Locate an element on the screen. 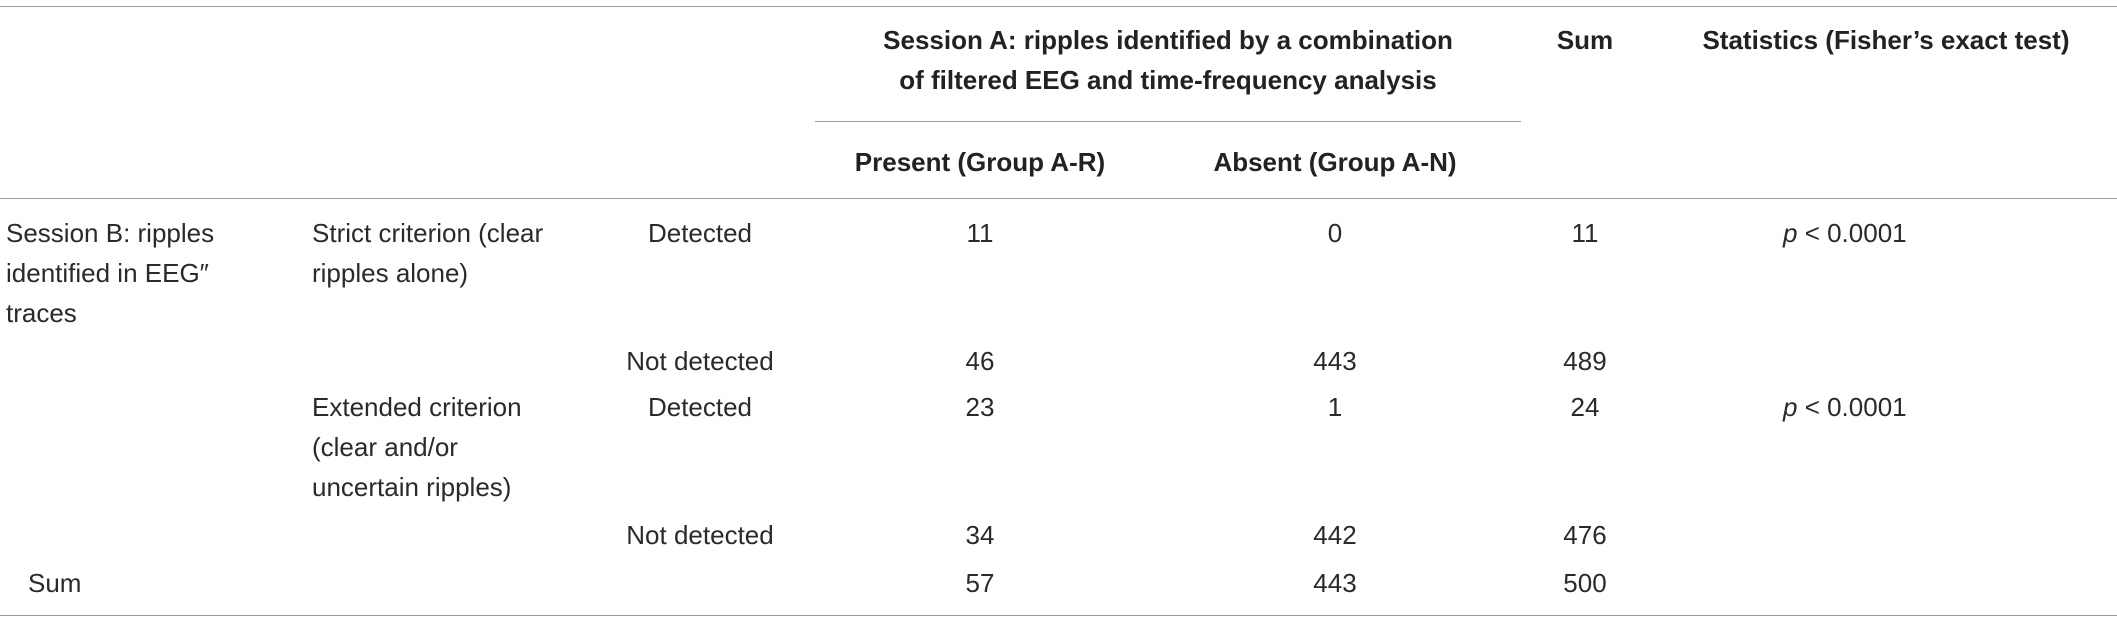  table-bottom-rule is located at coordinates (1058, 615).